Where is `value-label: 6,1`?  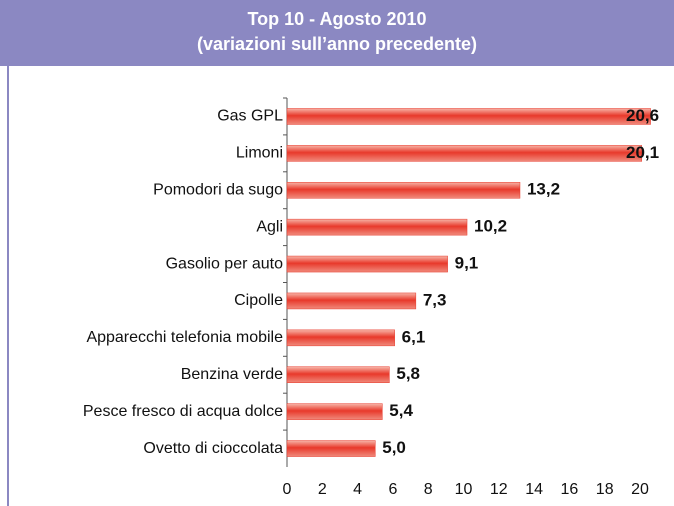 value-label: 6,1 is located at coordinates (414, 336).